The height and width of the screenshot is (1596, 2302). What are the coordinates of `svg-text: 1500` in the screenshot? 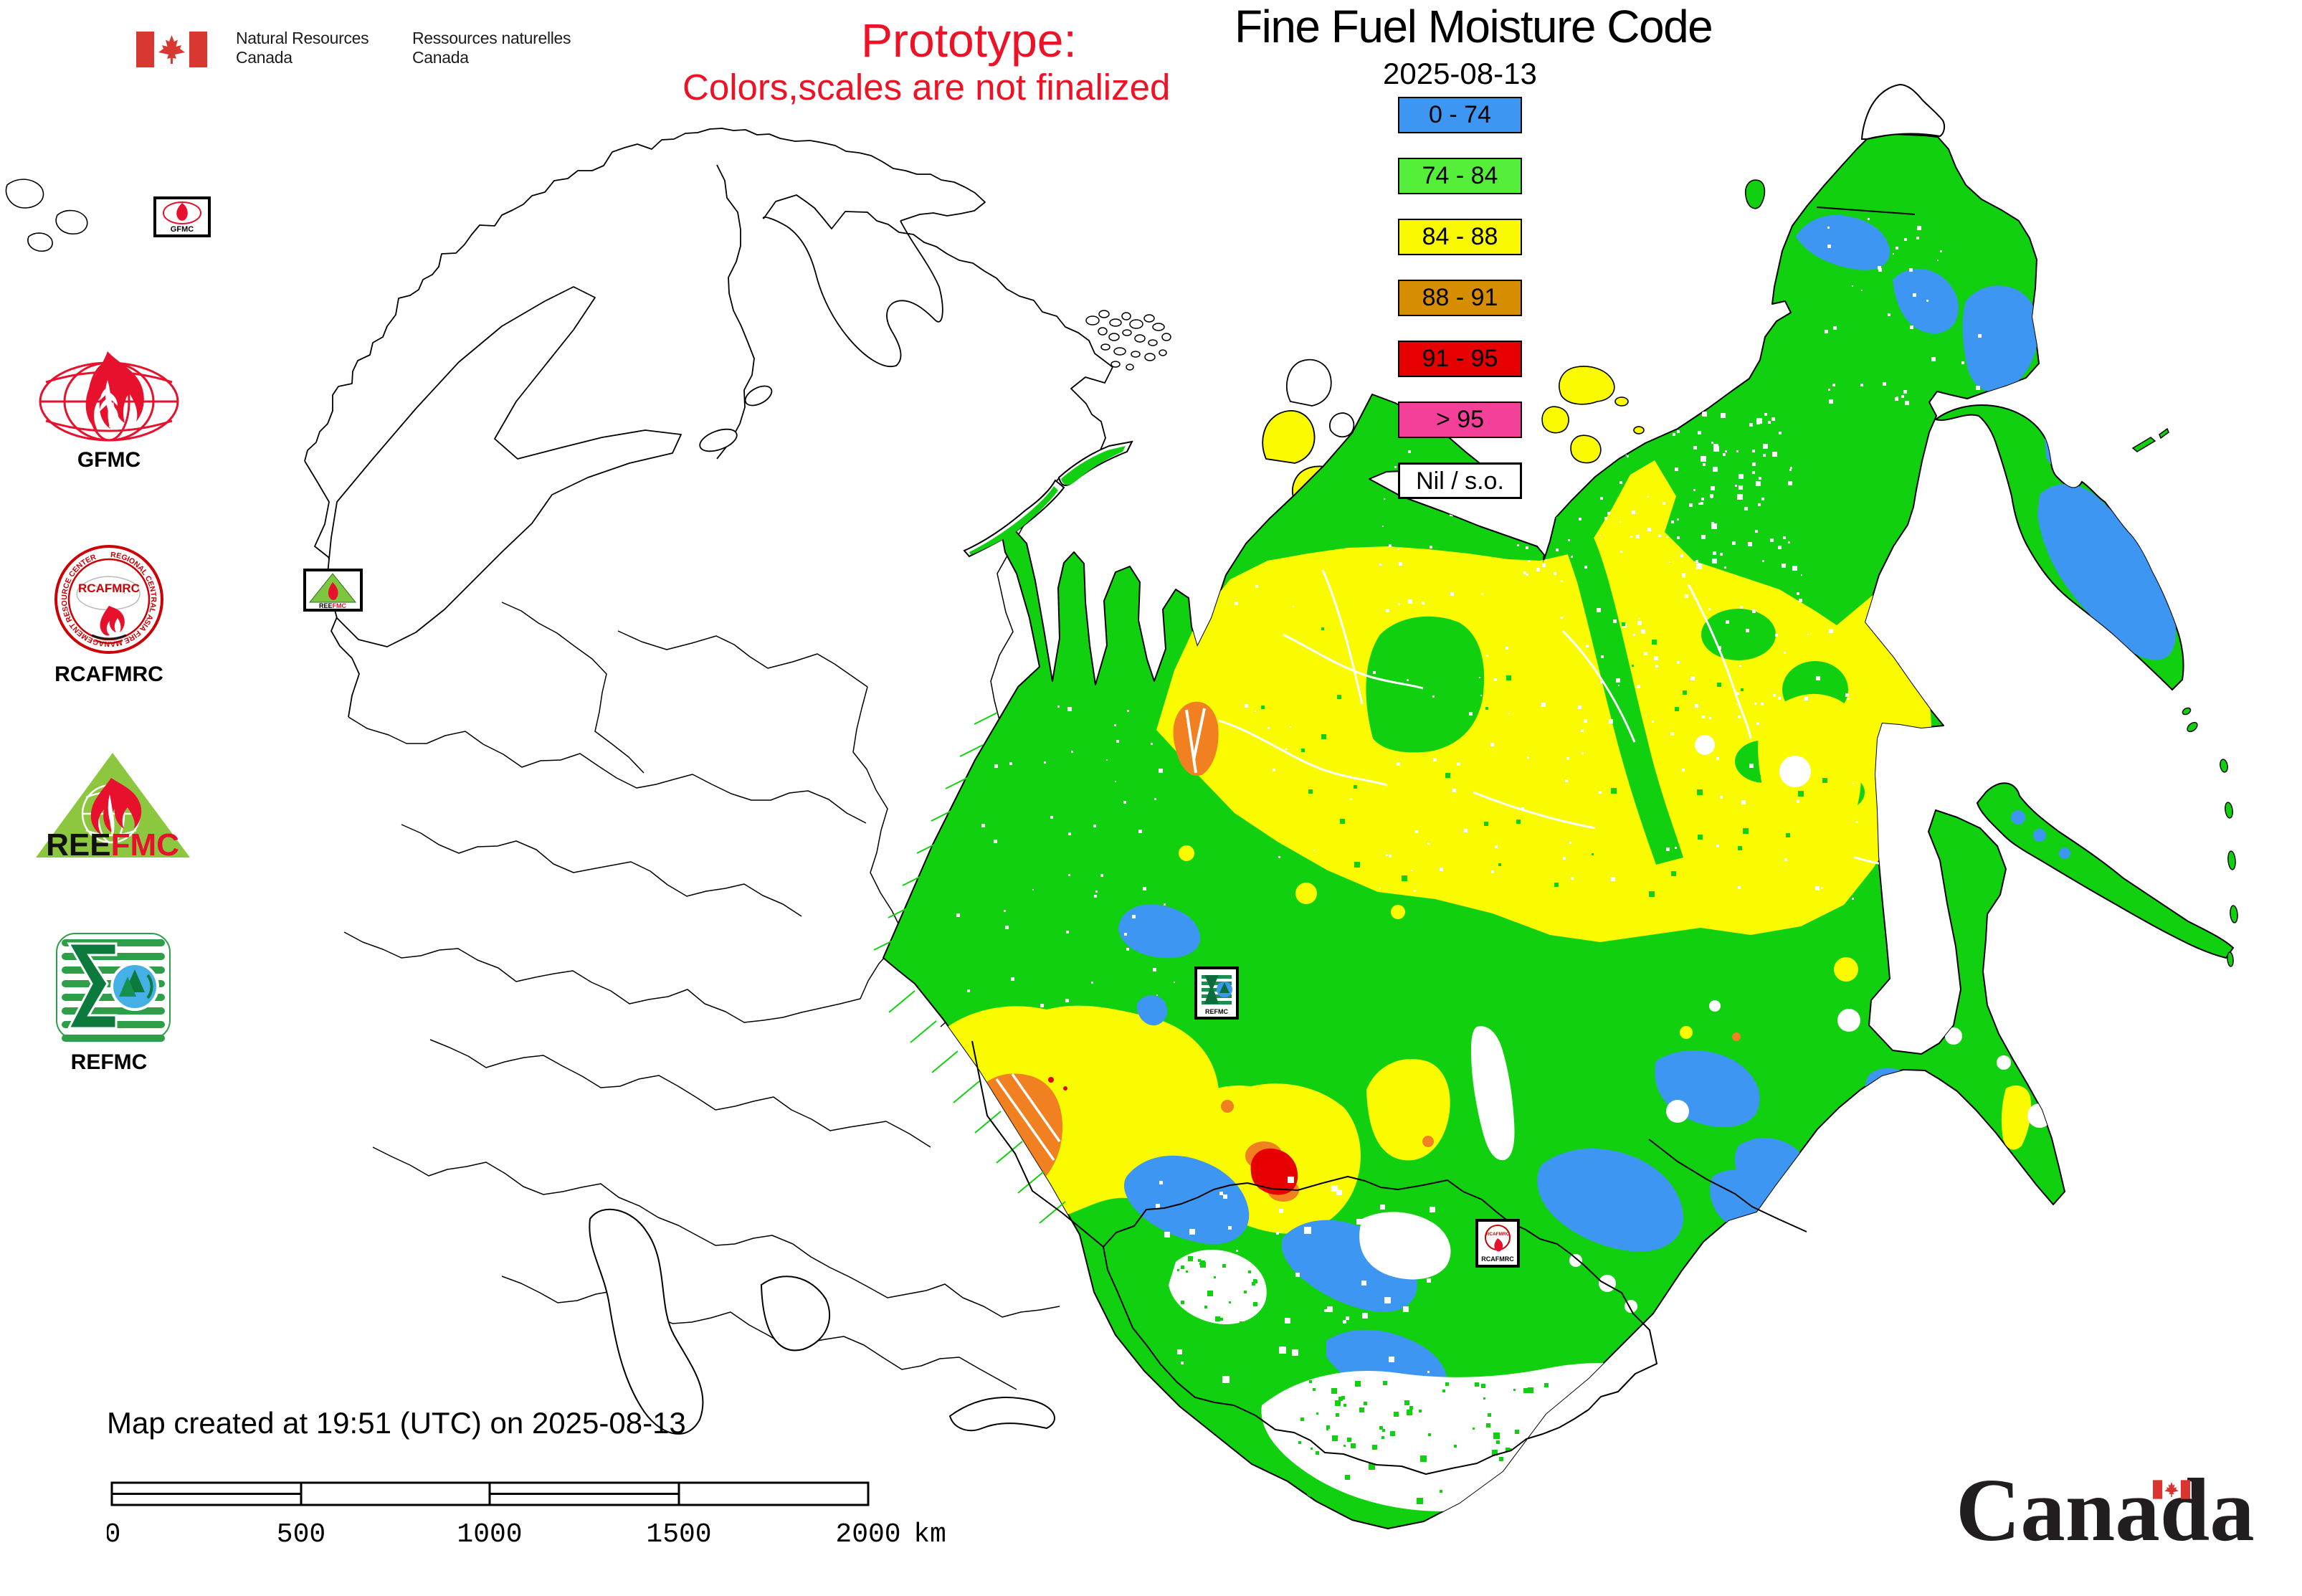 It's located at (679, 1534).